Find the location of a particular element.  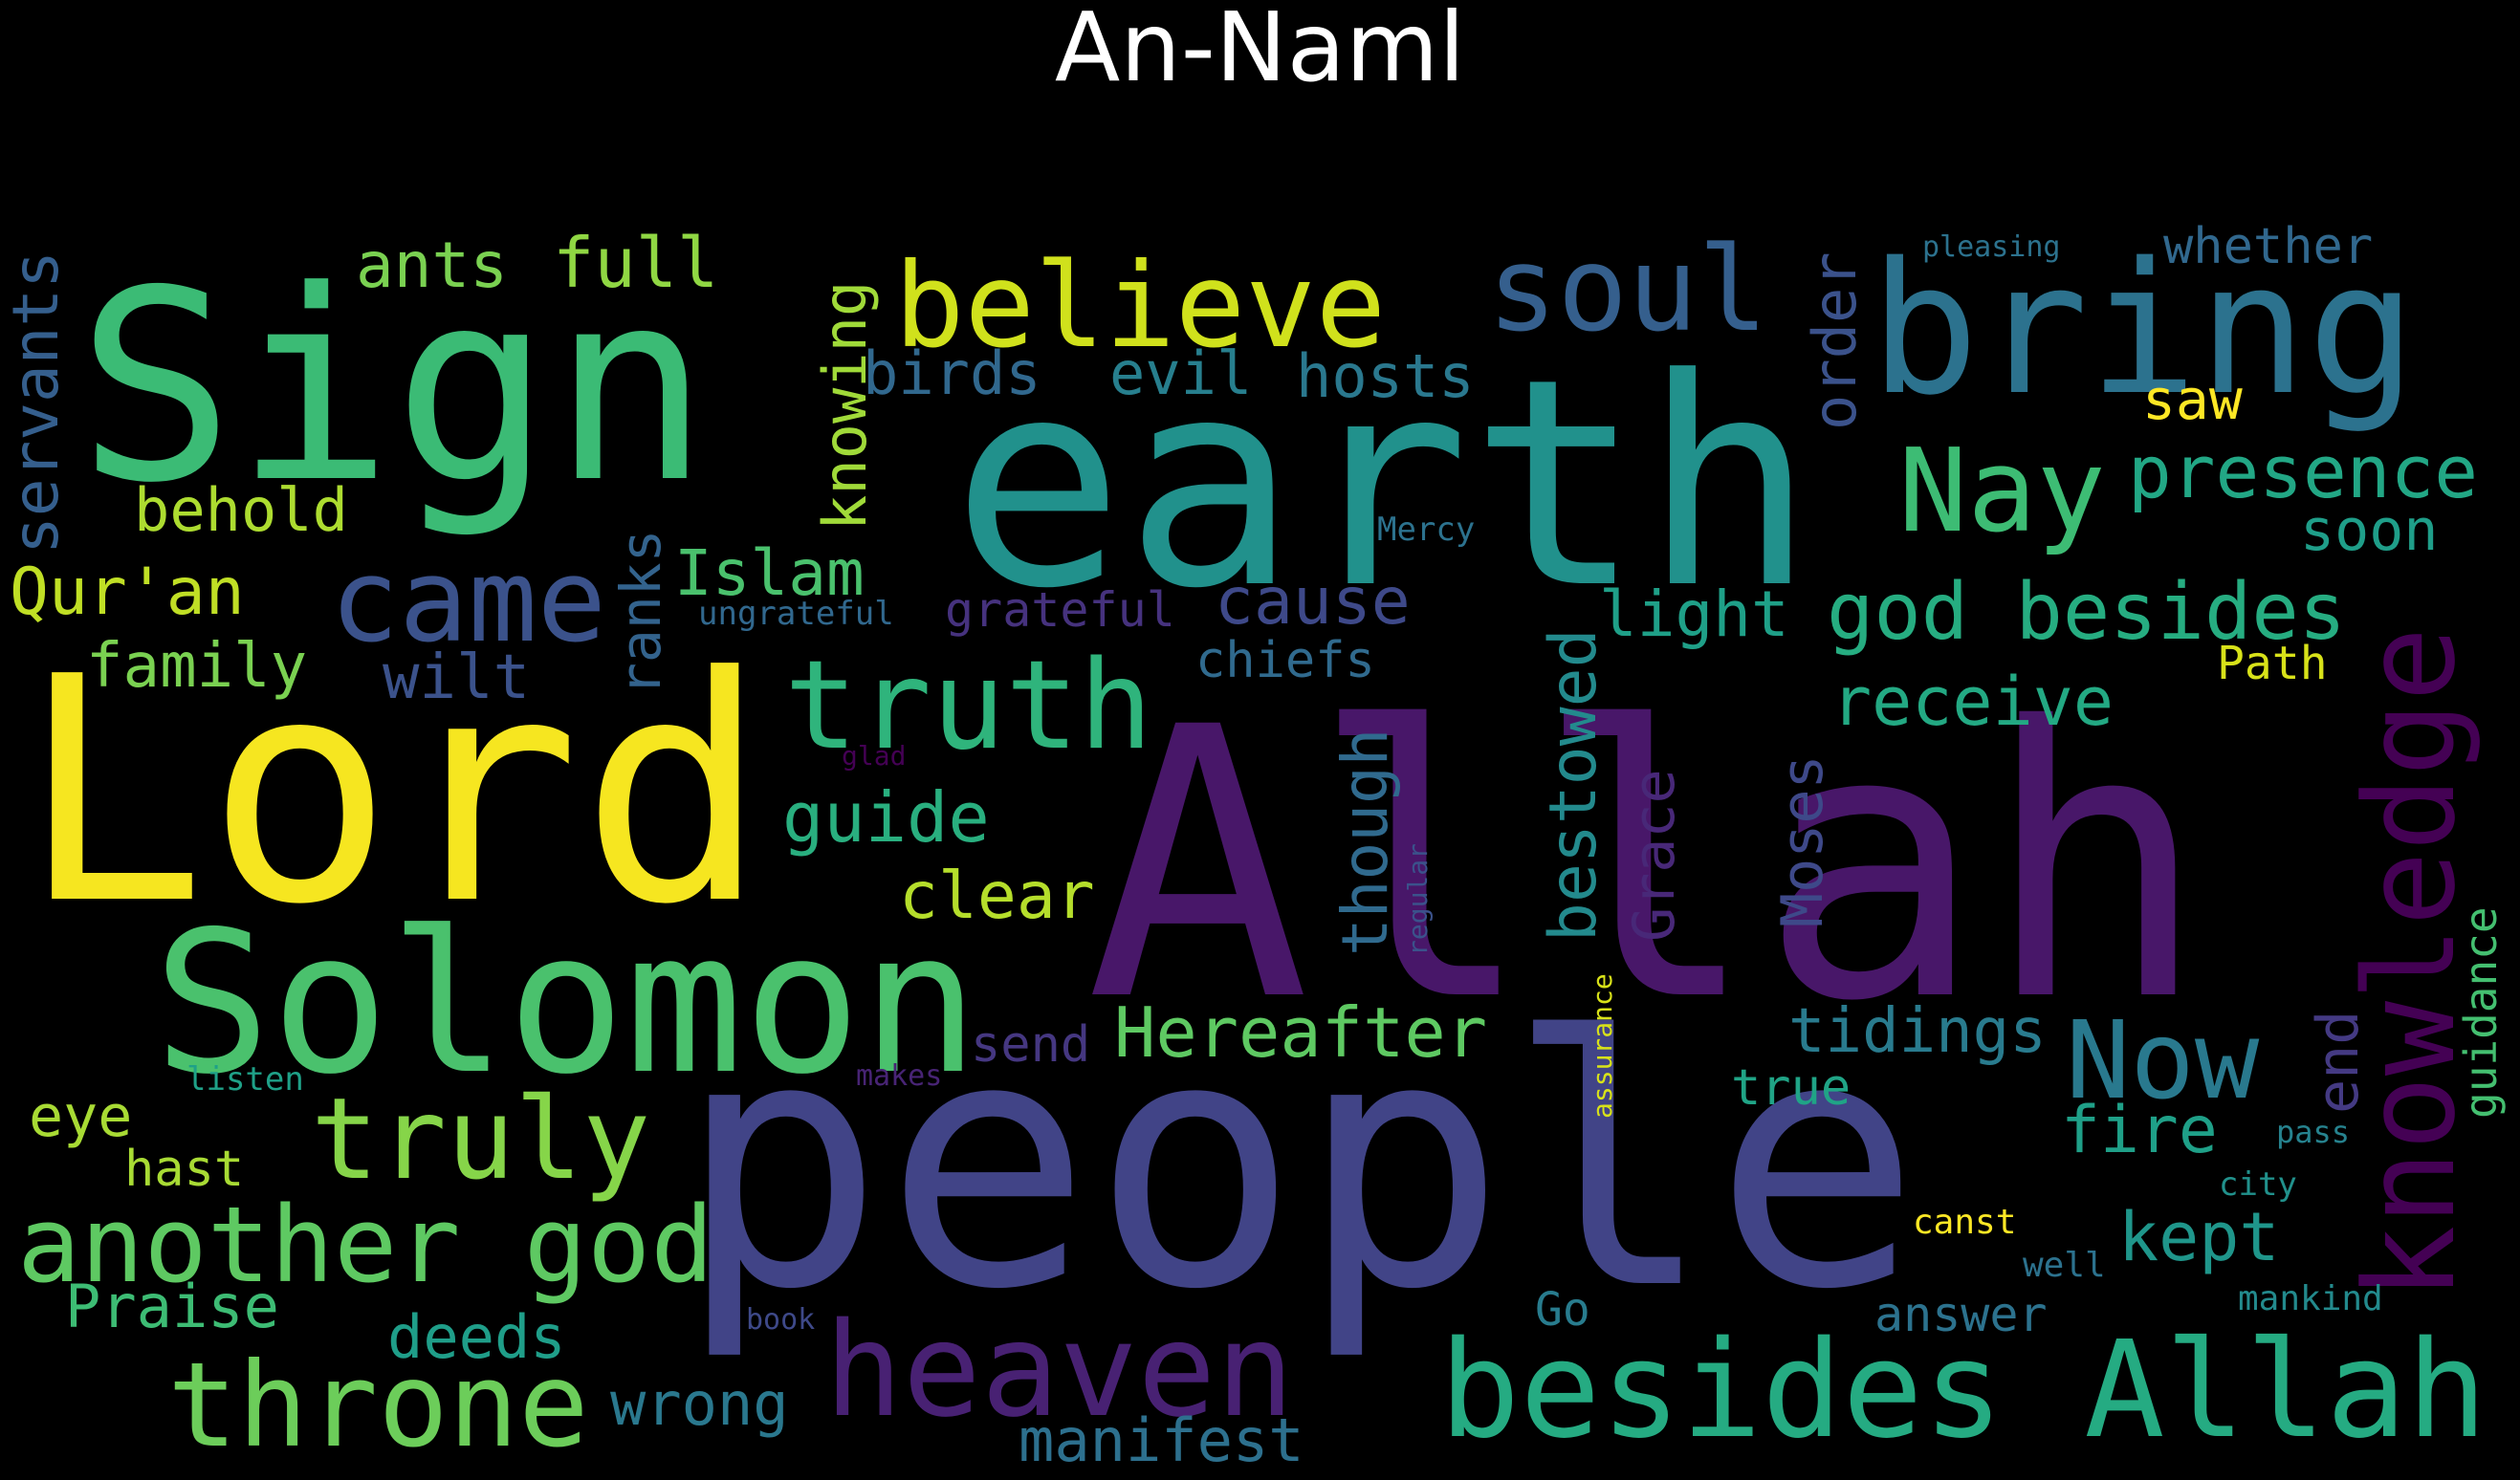

cloud-word-hereafter: Hereafter is located at coordinates (1300, 1032).